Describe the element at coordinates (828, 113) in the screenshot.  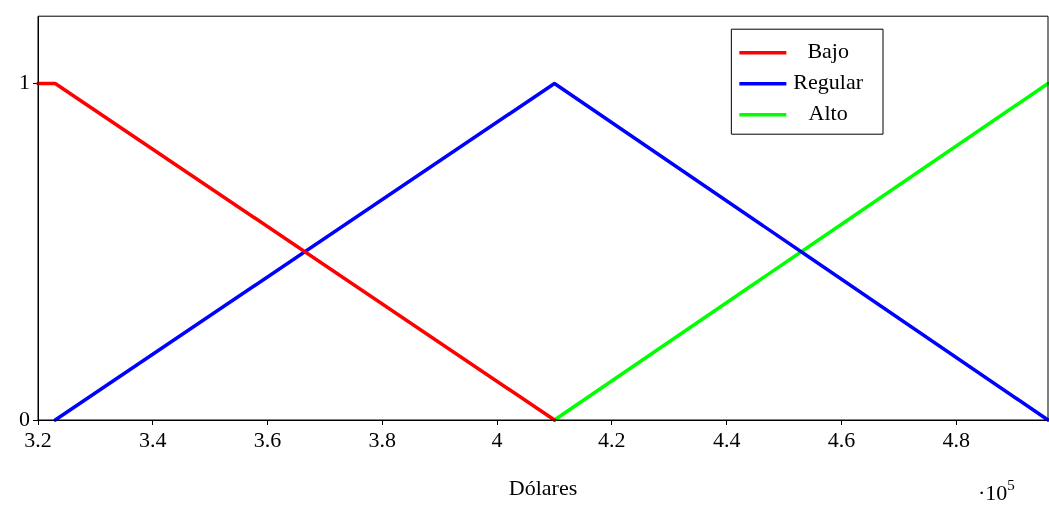
I see `legend-label: Alto` at that location.